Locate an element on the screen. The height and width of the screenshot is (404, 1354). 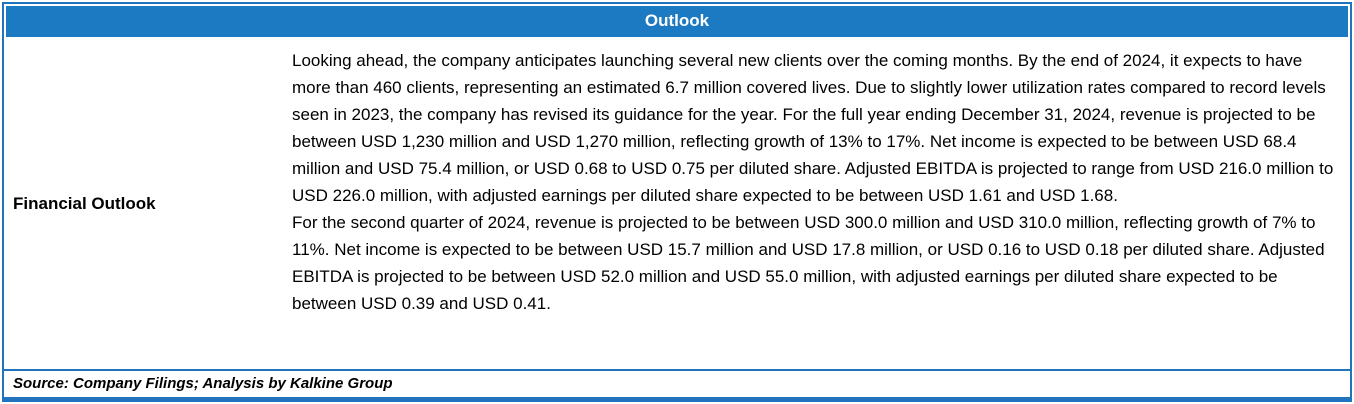
row-label-financial-outlook: Financial Outlook is located at coordinates (84, 204).